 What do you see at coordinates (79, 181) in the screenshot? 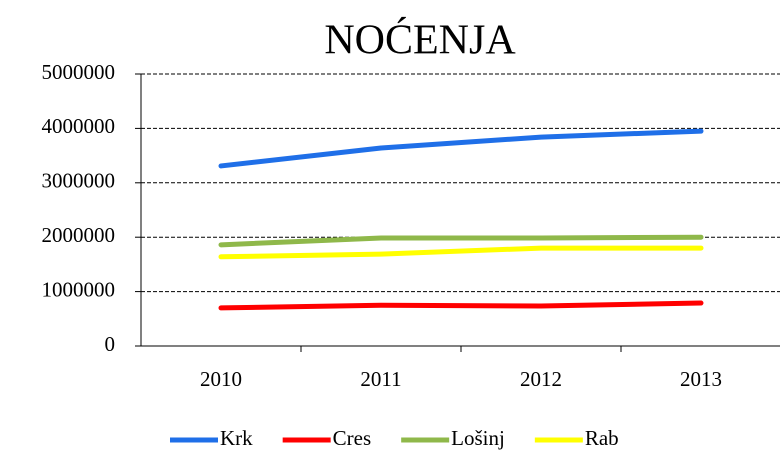
I see `y-tick-label: 3000000` at bounding box center [79, 181].